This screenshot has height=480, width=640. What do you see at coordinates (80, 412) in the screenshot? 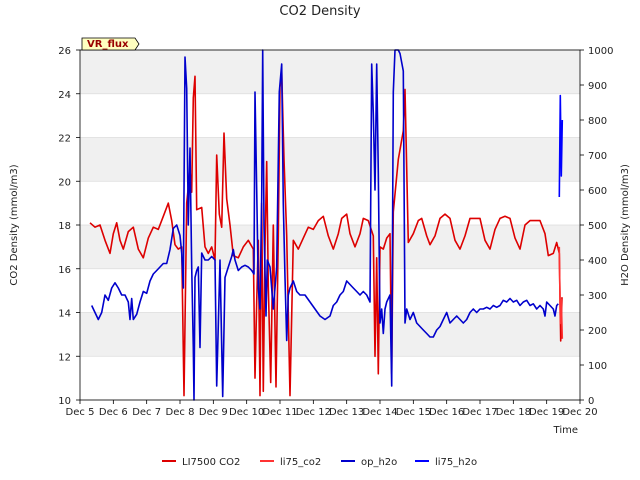
I see `x-tick-label: Dec 5` at bounding box center [80, 412].